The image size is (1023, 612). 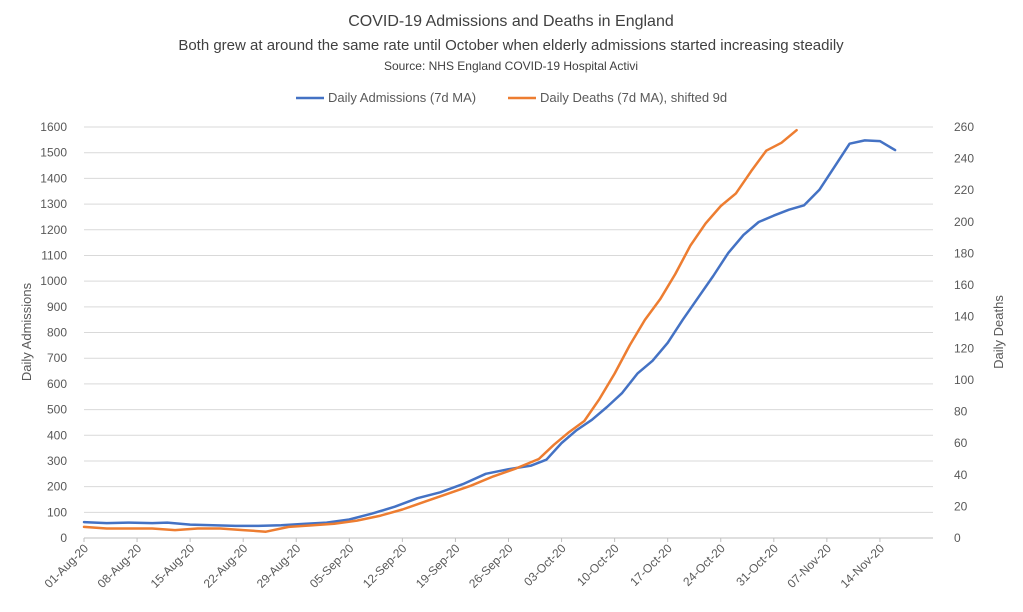 I want to click on x-tick-label: 08-Aug-20, so click(x=120, y=566).